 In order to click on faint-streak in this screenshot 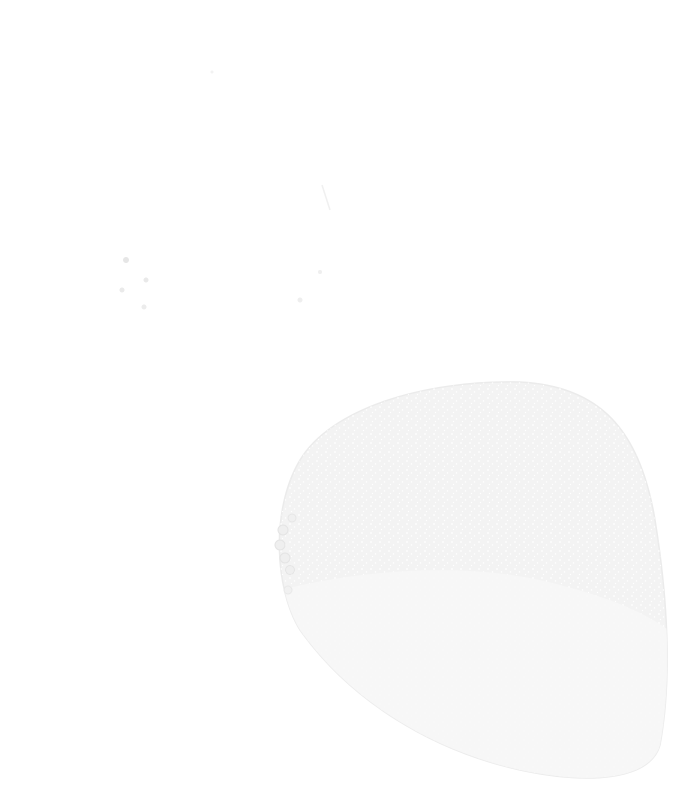, I will do `click(326, 197)`.